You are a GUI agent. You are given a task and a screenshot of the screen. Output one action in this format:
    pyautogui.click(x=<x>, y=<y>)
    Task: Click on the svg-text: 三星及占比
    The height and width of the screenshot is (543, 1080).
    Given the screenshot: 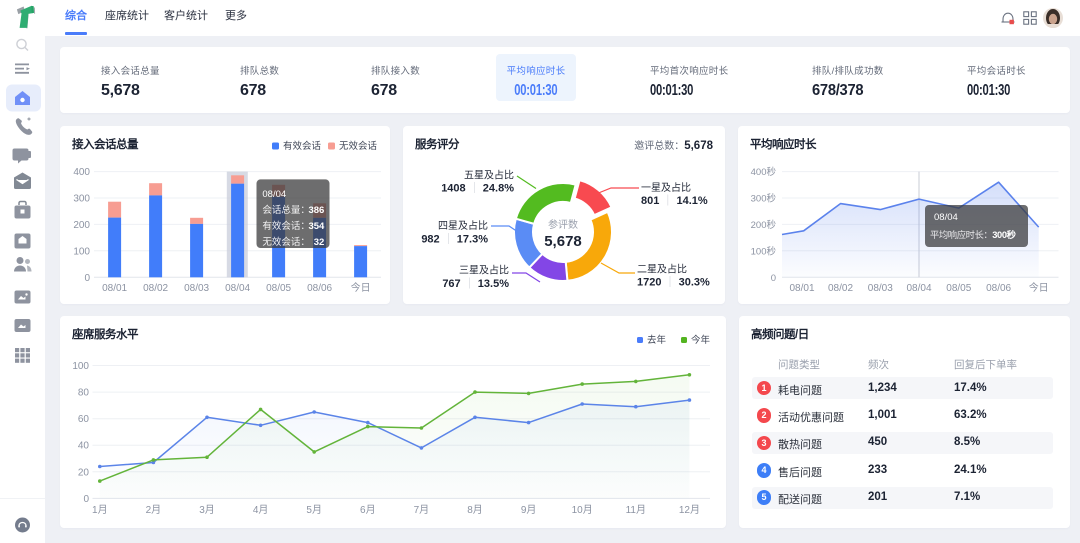 What is the action you would take?
    pyautogui.click(x=484, y=270)
    